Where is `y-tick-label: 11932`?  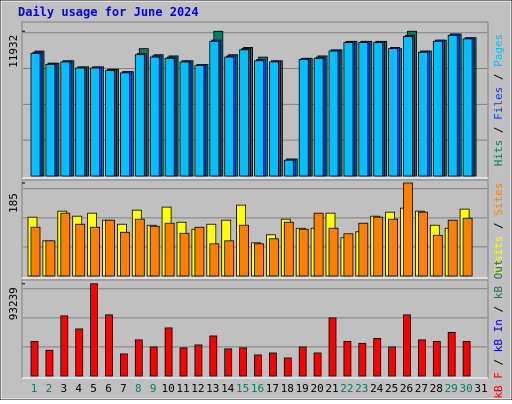 y-tick-label: 11932 is located at coordinates (13, 51).